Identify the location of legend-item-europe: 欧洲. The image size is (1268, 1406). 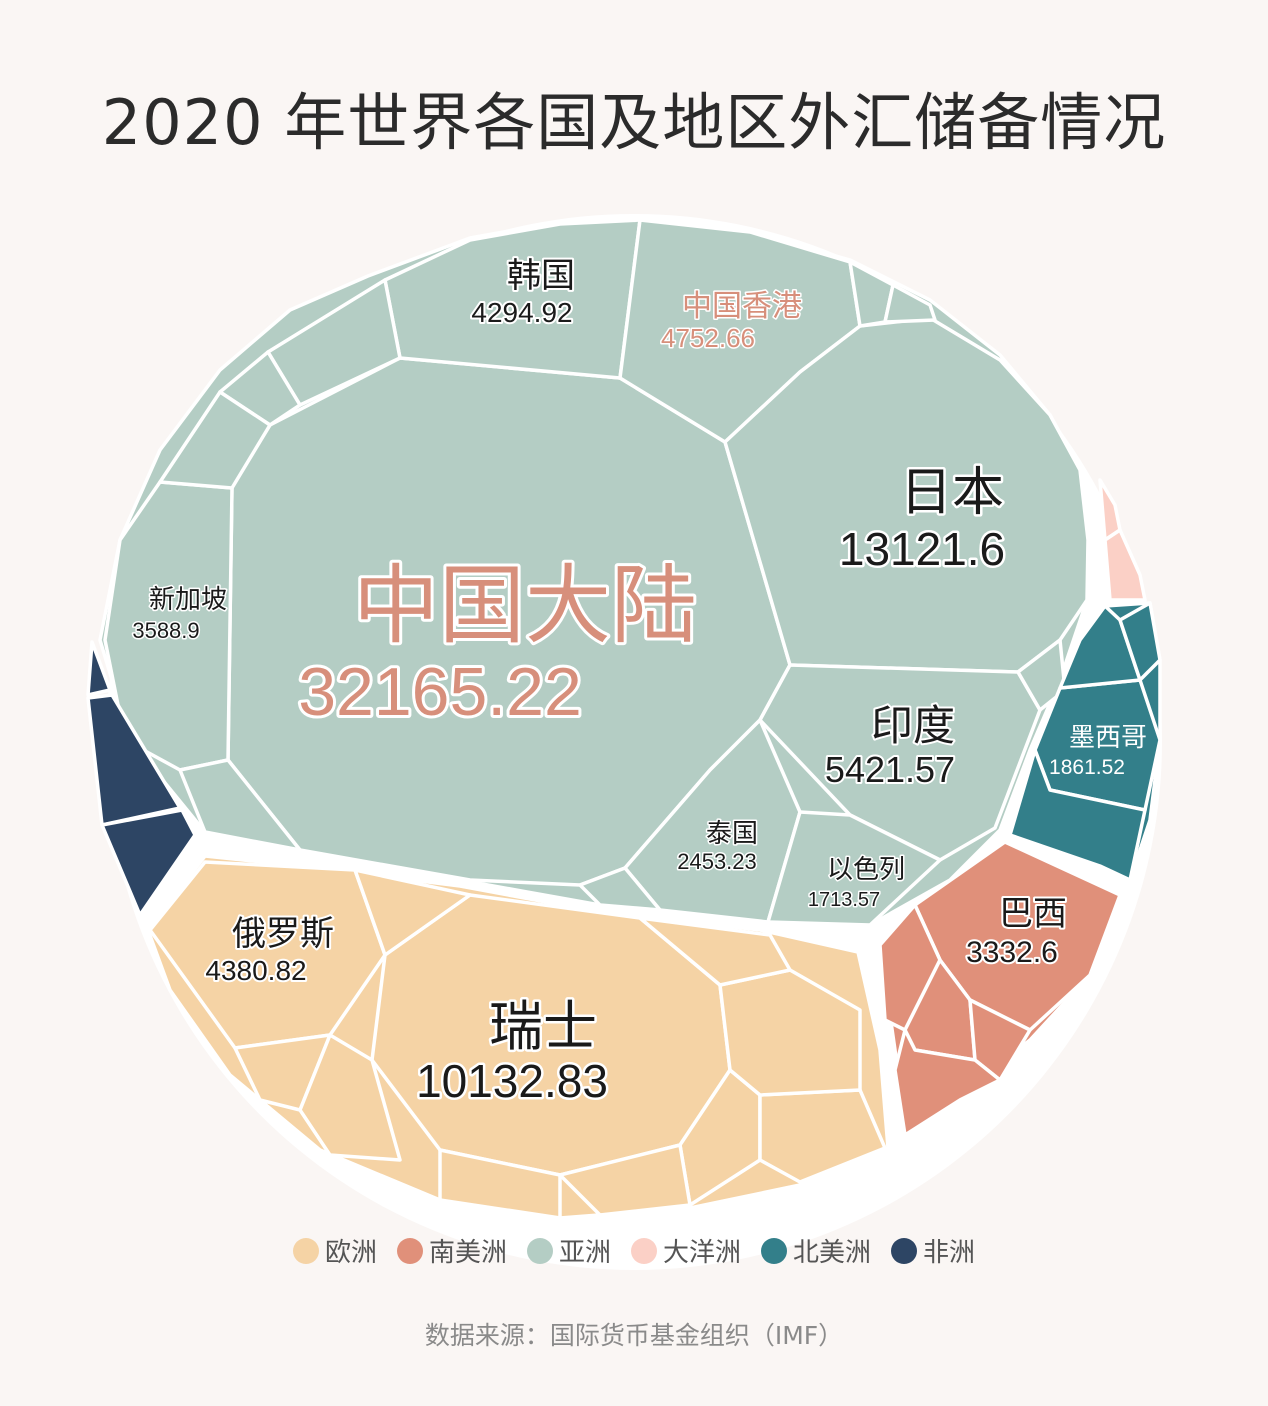
(334, 1250).